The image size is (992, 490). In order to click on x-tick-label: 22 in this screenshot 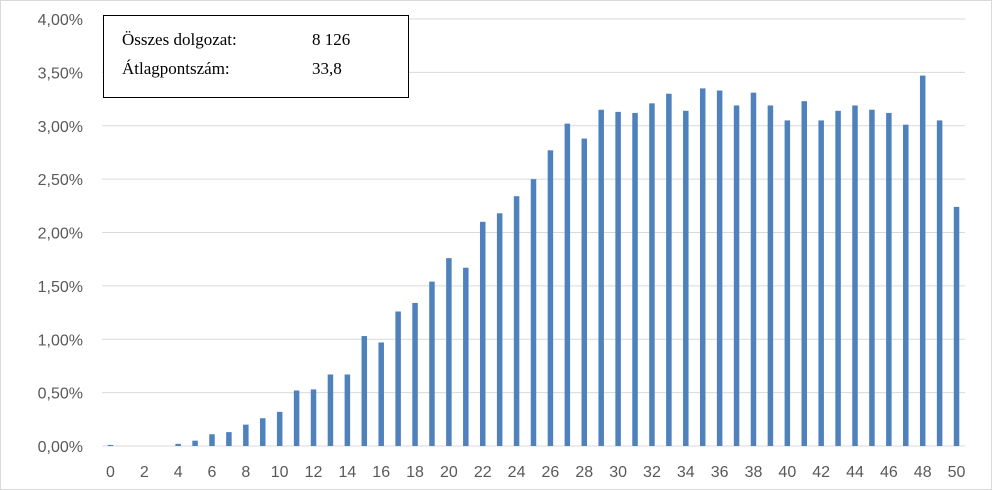, I will do `click(483, 472)`.